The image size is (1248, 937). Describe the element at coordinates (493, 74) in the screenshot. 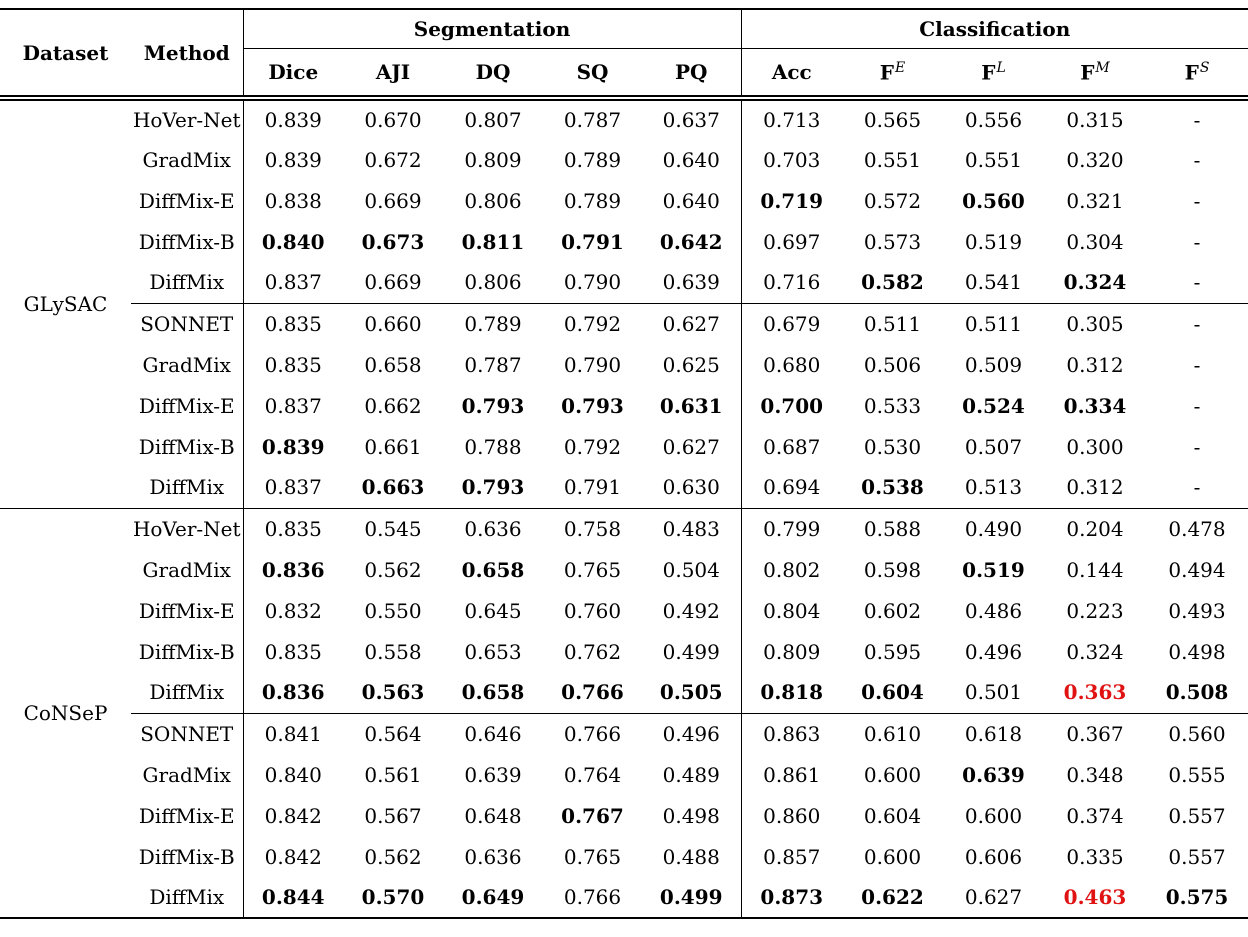

I see `col-header-dq: DQ` at that location.